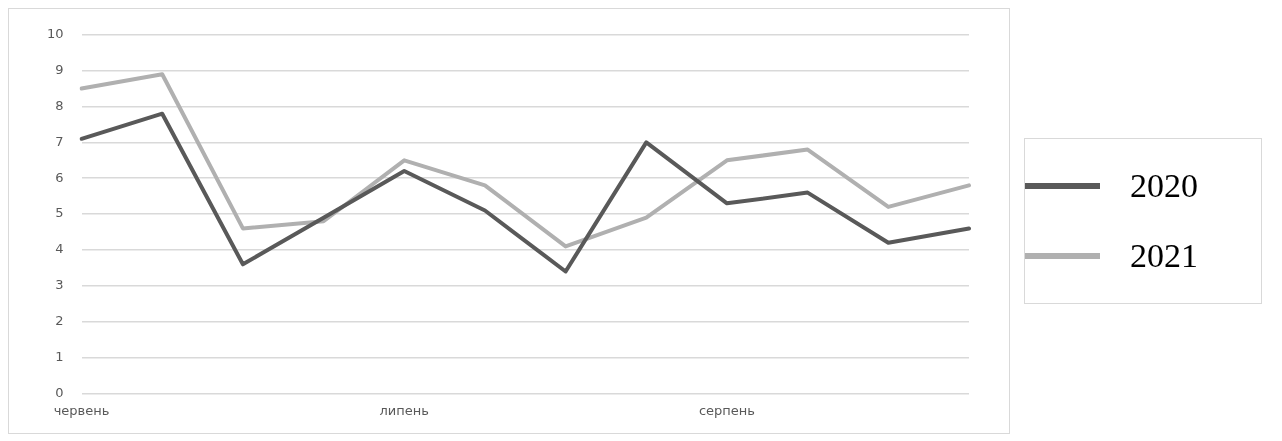  Describe the element at coordinates (81, 410) in the screenshot. I see `x-tick-label: червень` at that location.